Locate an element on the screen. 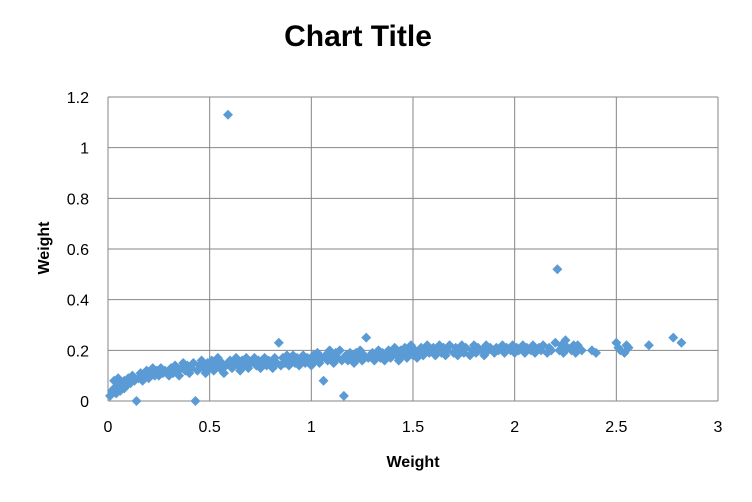  y-tick-label: 0 is located at coordinates (84, 402).